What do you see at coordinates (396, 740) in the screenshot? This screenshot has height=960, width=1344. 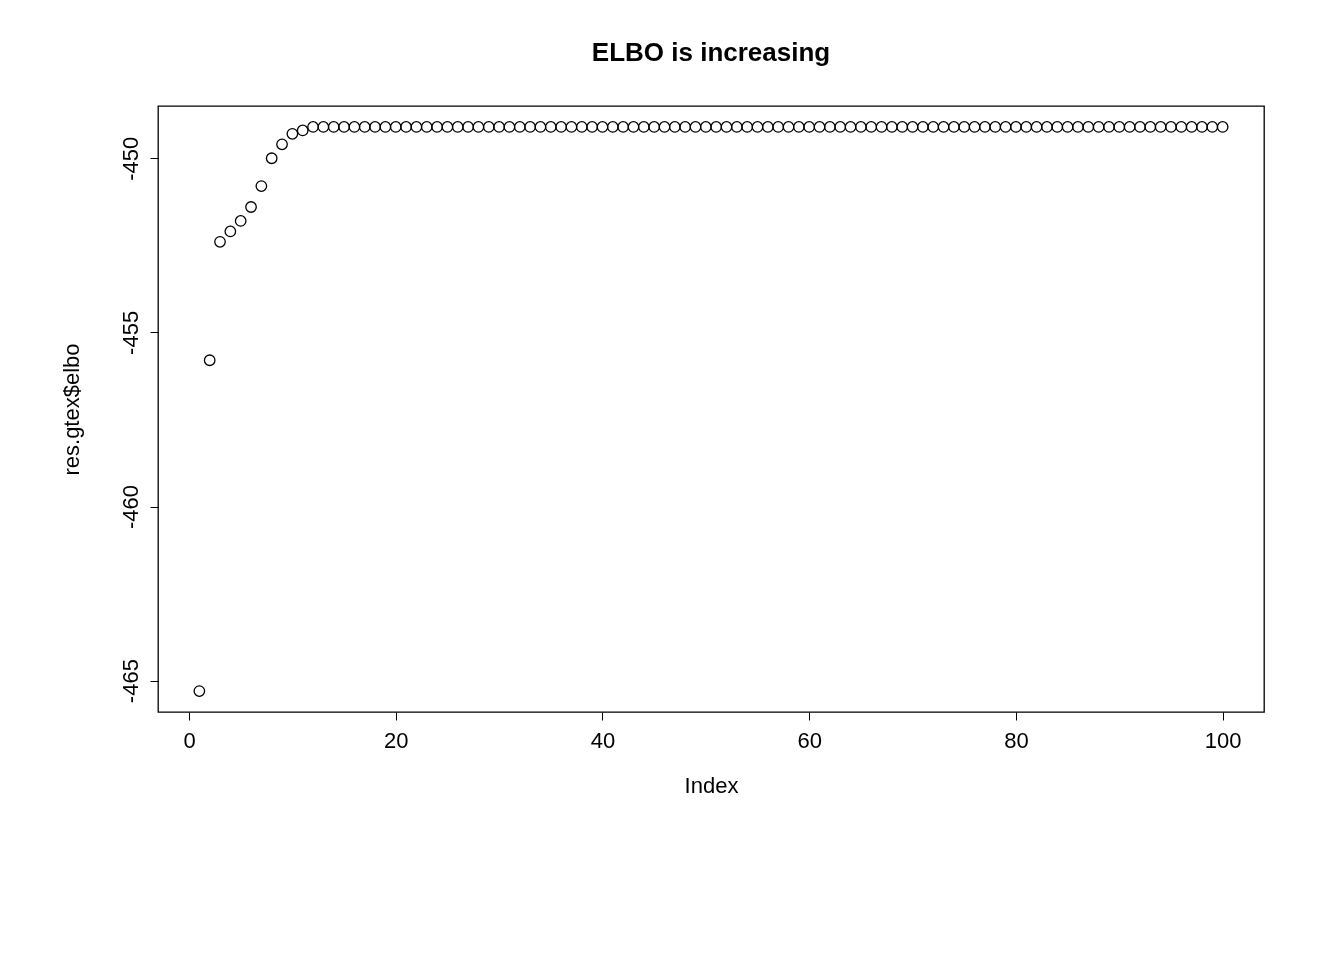 I see `x-tick-label: 20` at bounding box center [396, 740].